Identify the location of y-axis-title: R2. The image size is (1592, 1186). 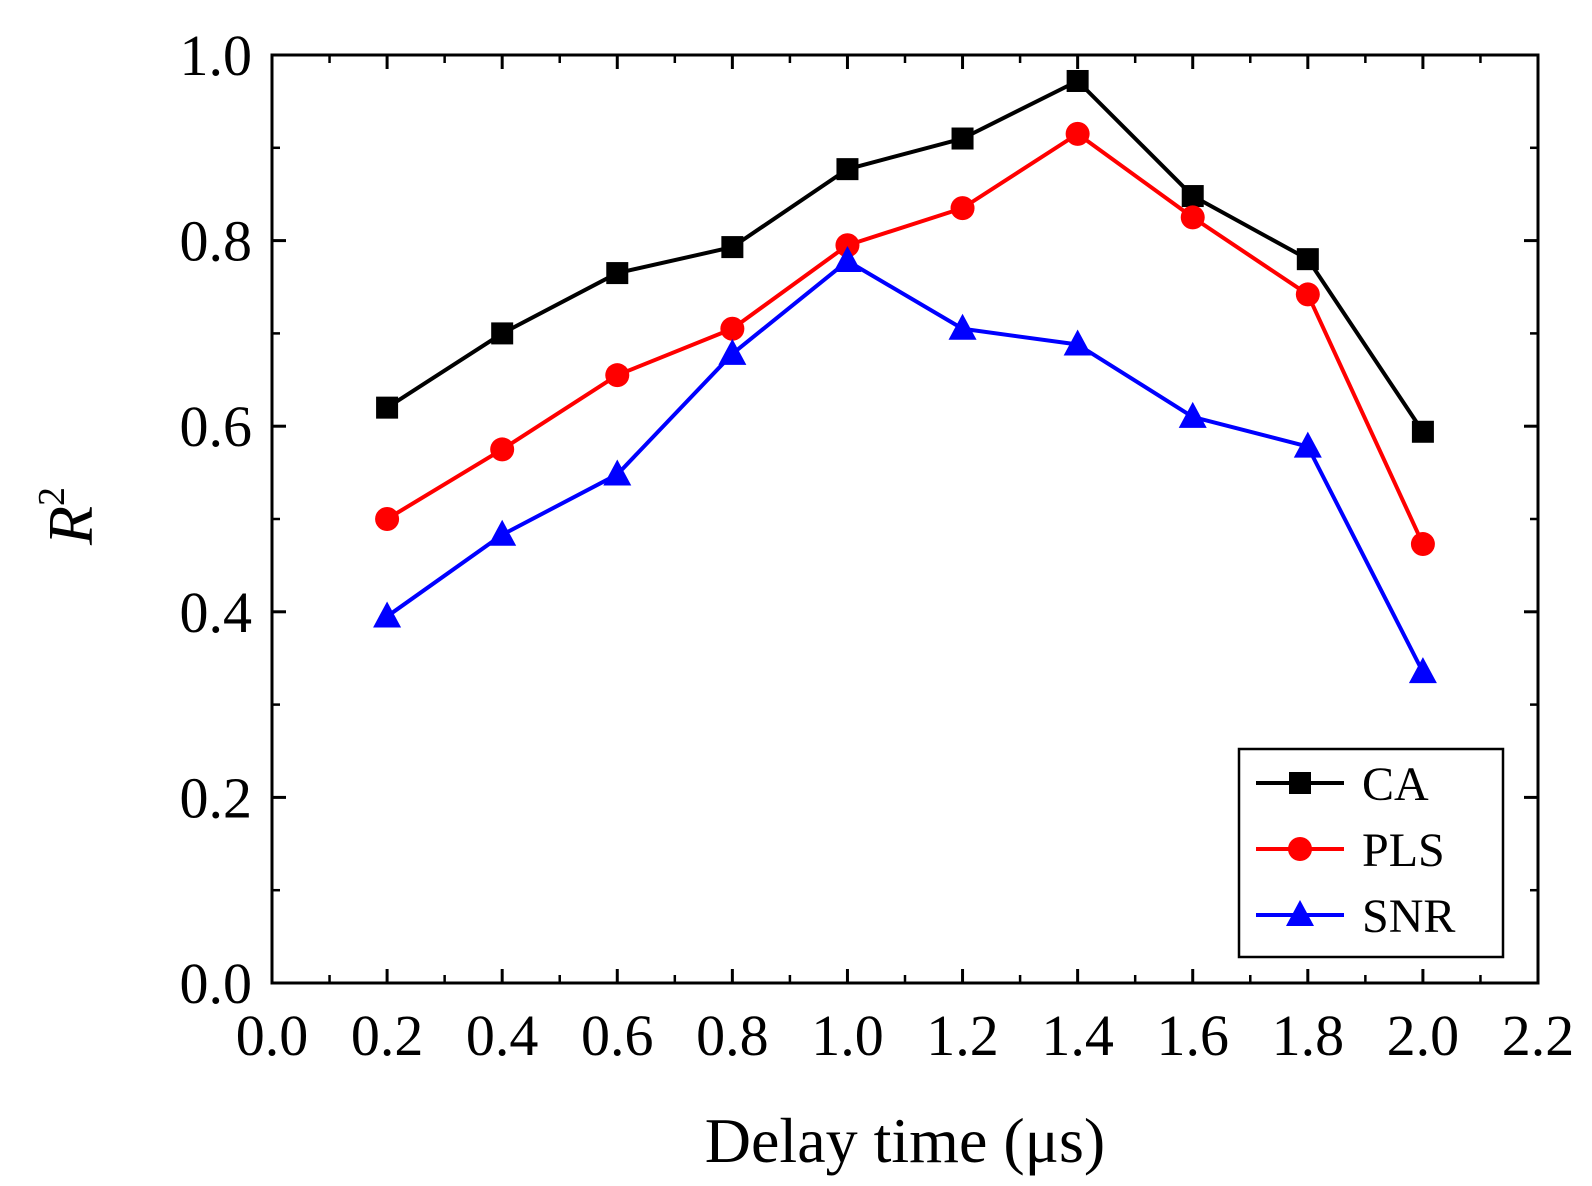
(68, 516).